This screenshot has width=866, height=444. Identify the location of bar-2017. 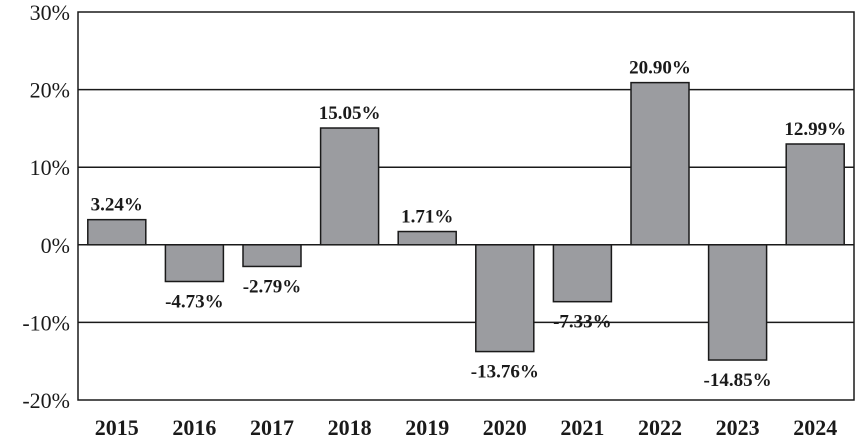
(272, 256).